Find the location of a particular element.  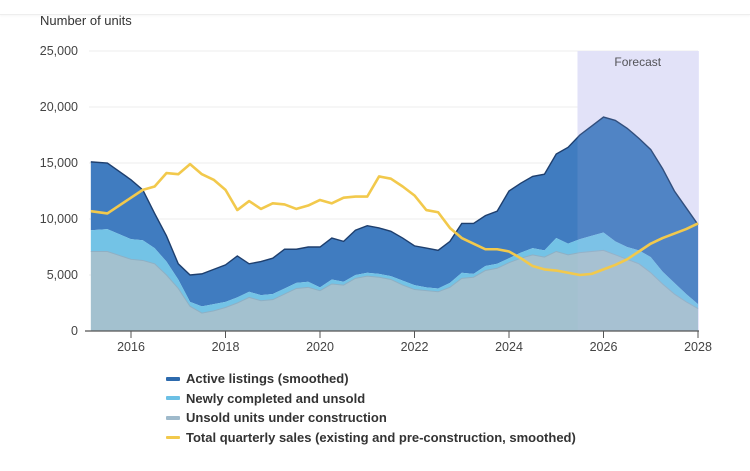

outline-under-construction is located at coordinates (394, 281).